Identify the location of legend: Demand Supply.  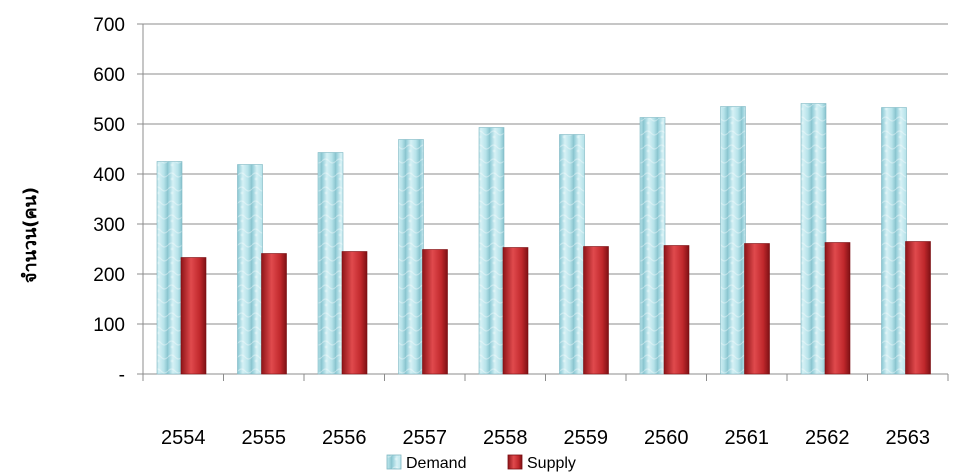
(481, 463).